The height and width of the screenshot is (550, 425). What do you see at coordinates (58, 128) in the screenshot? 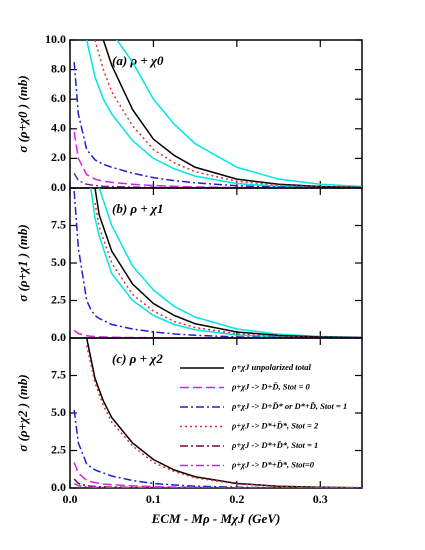
I see `y-tick-label: 4.0` at bounding box center [58, 128].